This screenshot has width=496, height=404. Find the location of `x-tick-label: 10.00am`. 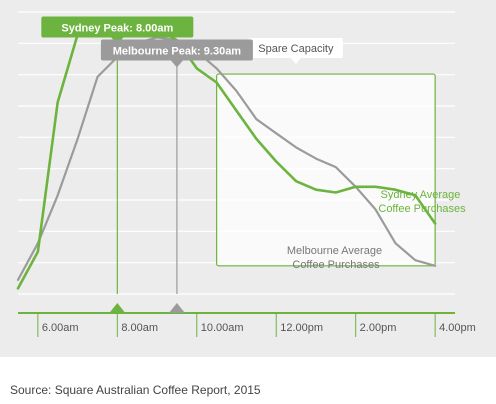

x-tick-label: 10.00am is located at coordinates (222, 328).